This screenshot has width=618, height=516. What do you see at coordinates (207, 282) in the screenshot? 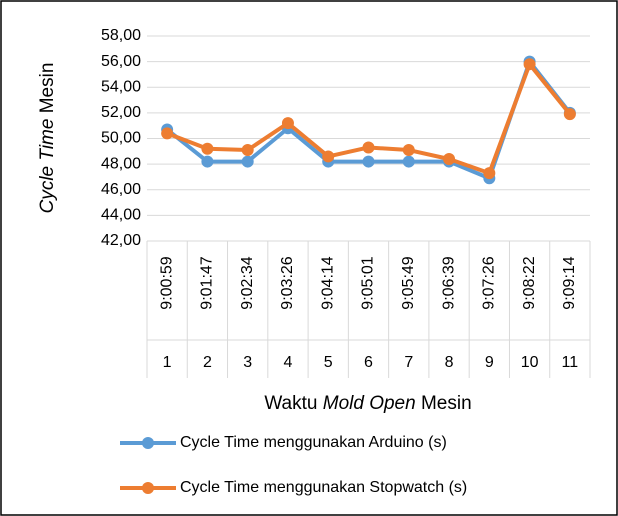
I see `x-tick-label: 9:01:47` at bounding box center [207, 282].